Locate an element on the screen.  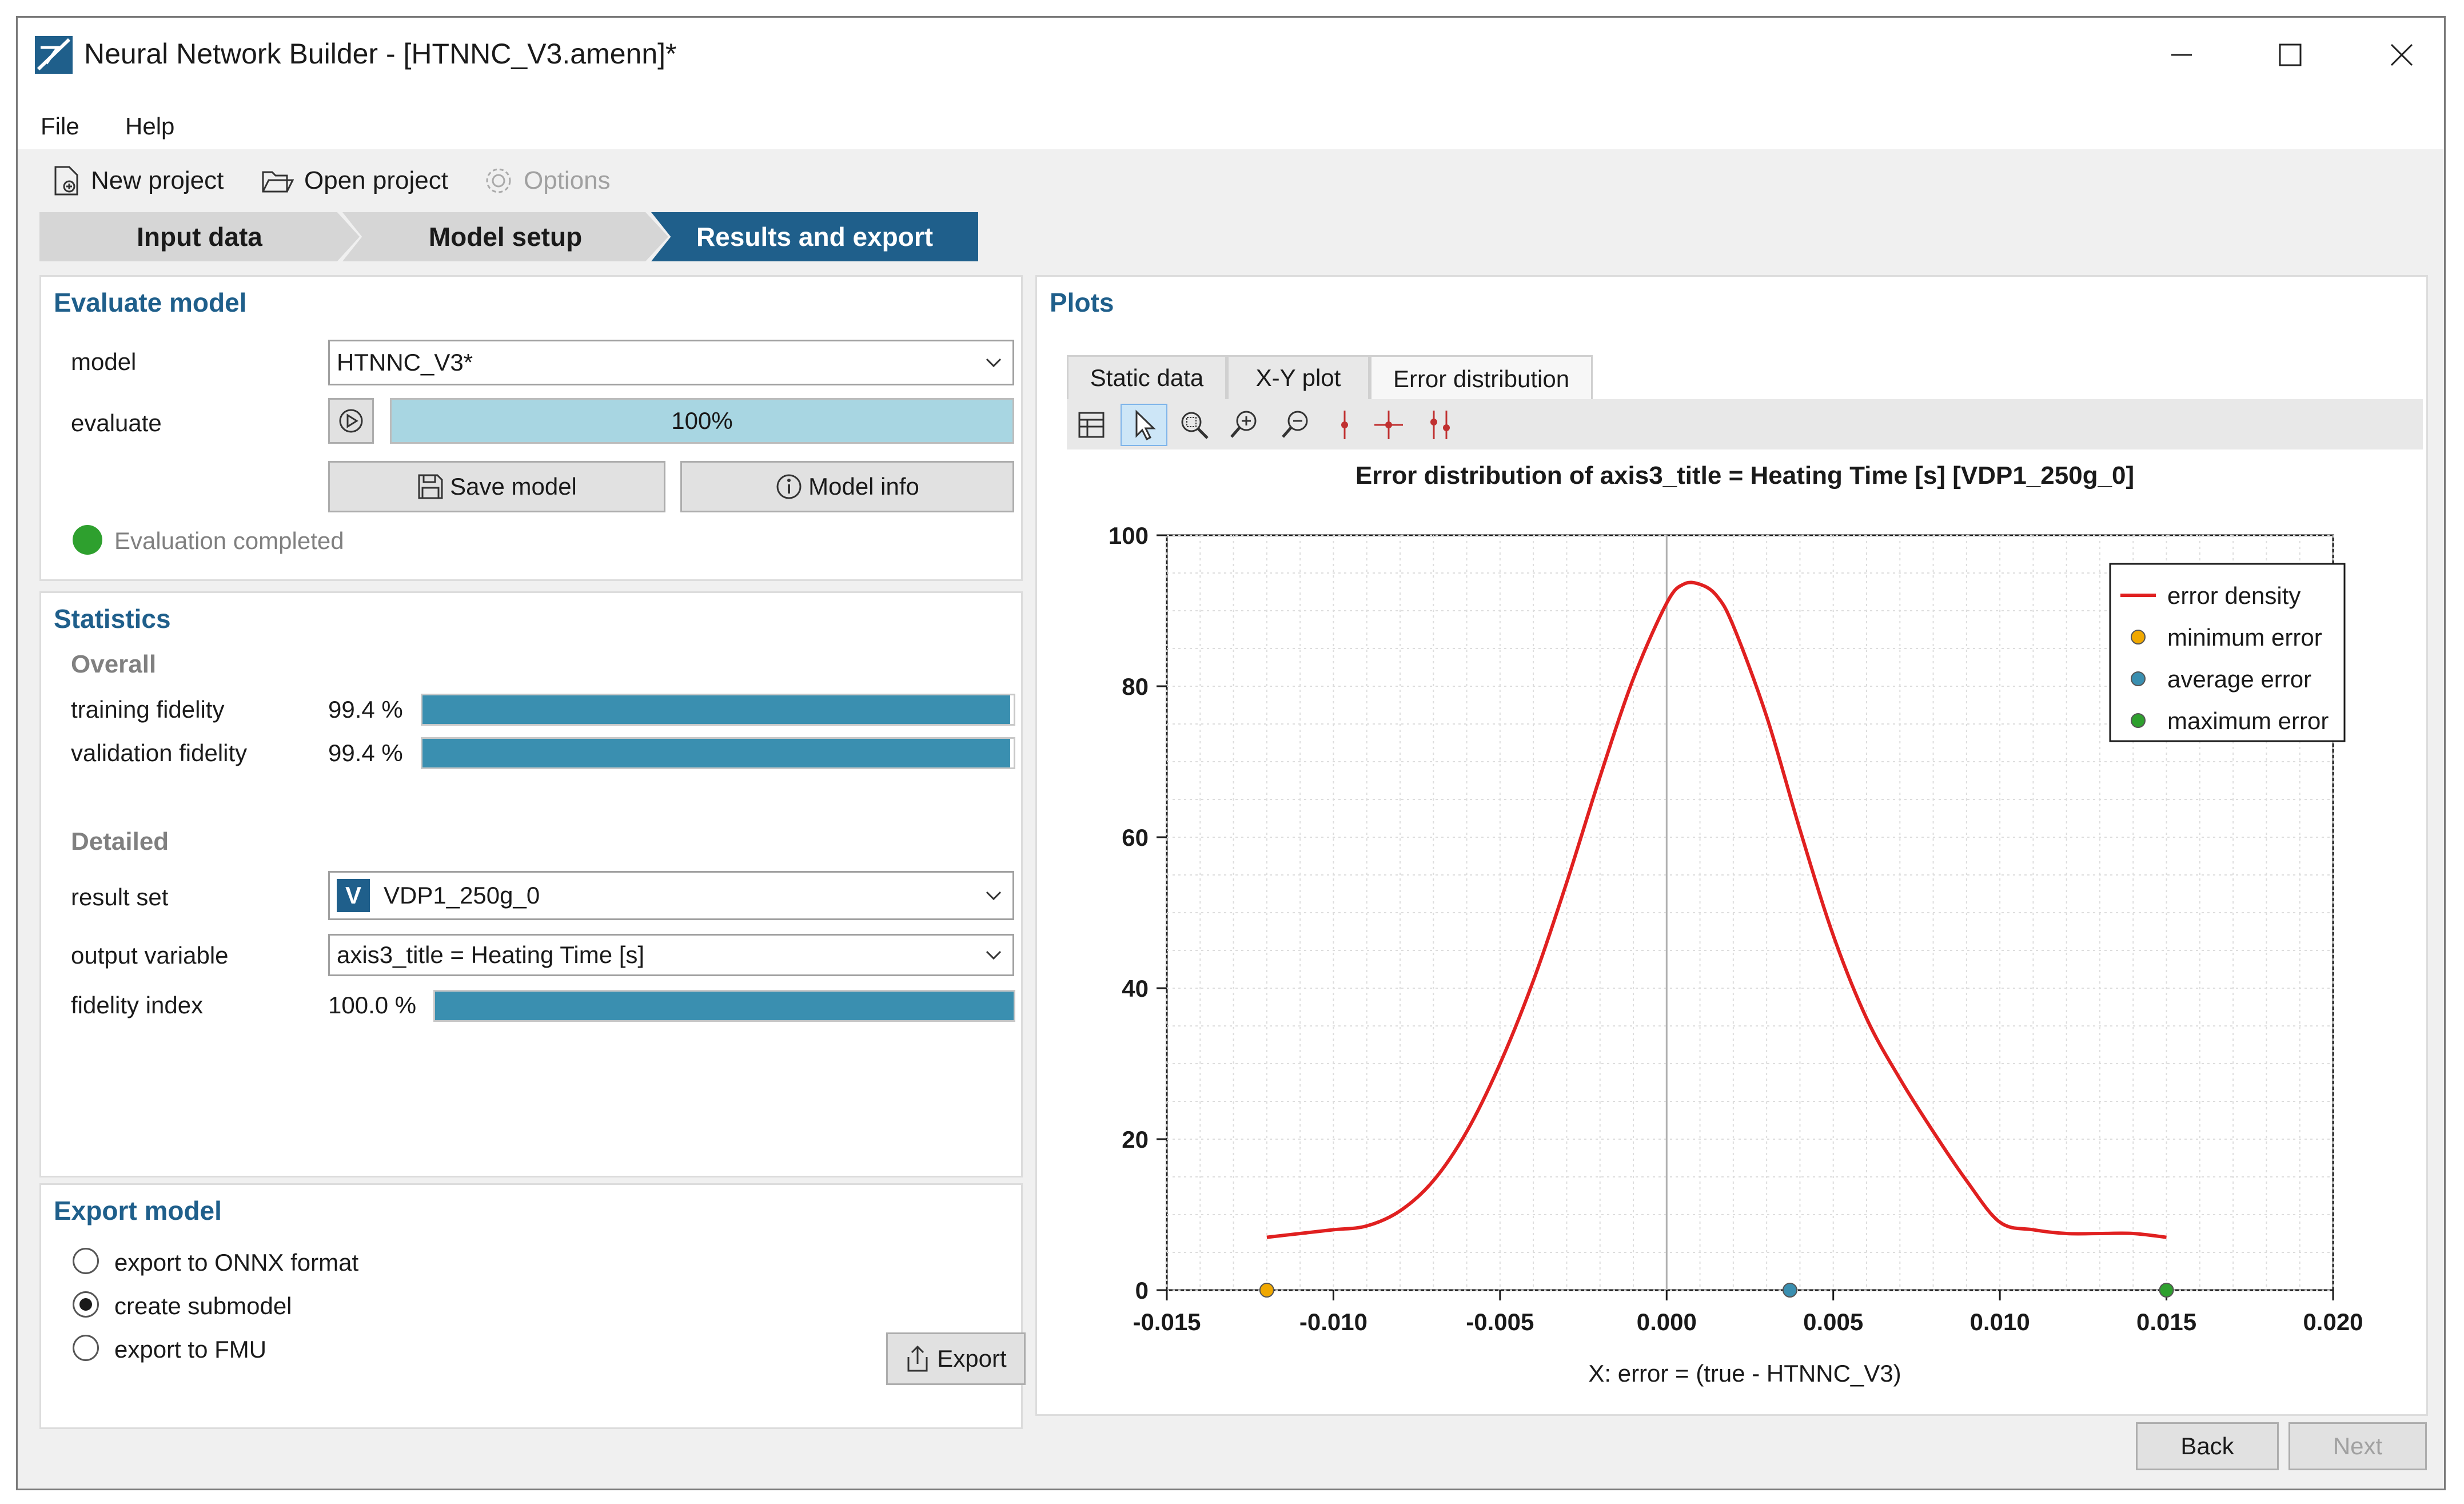
status-indicator-icon is located at coordinates (88, 540).